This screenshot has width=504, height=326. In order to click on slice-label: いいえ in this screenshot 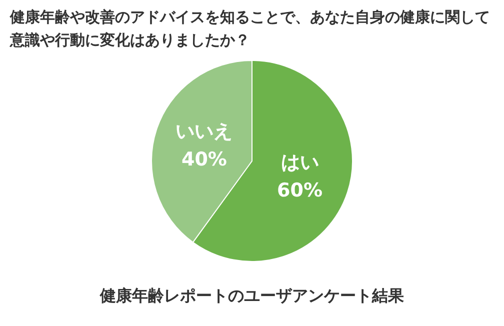, I will do `click(204, 131)`.